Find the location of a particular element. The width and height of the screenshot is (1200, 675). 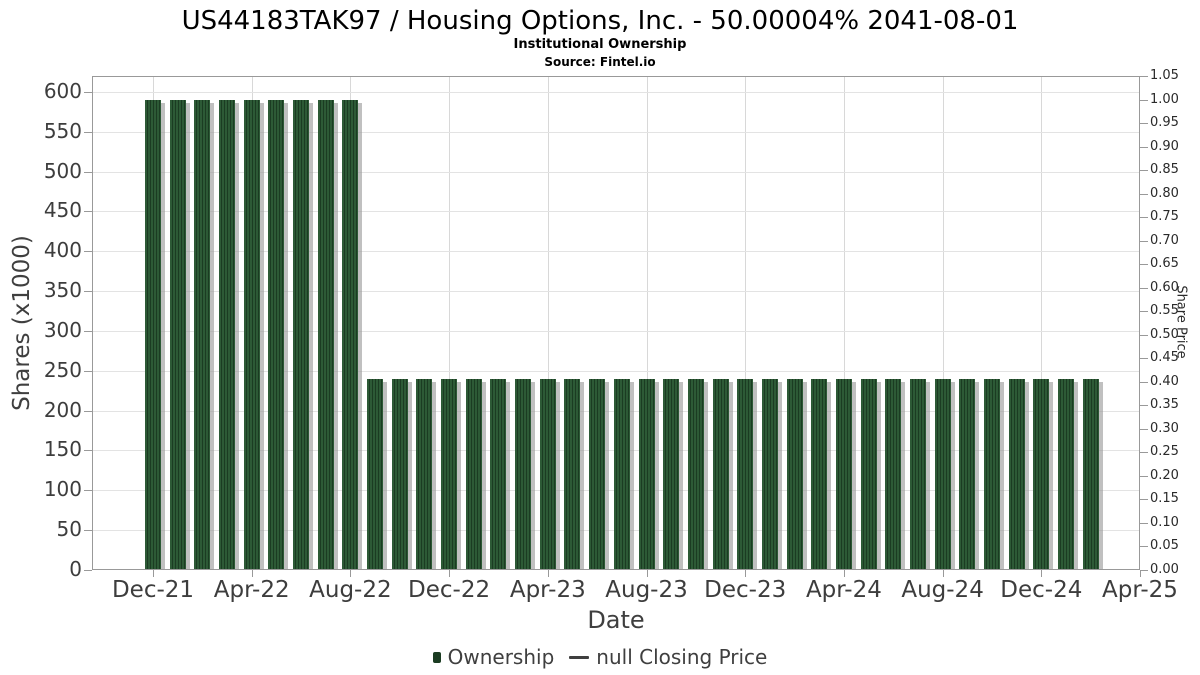

legend: Ownership null Closing Price is located at coordinates (600, 657).